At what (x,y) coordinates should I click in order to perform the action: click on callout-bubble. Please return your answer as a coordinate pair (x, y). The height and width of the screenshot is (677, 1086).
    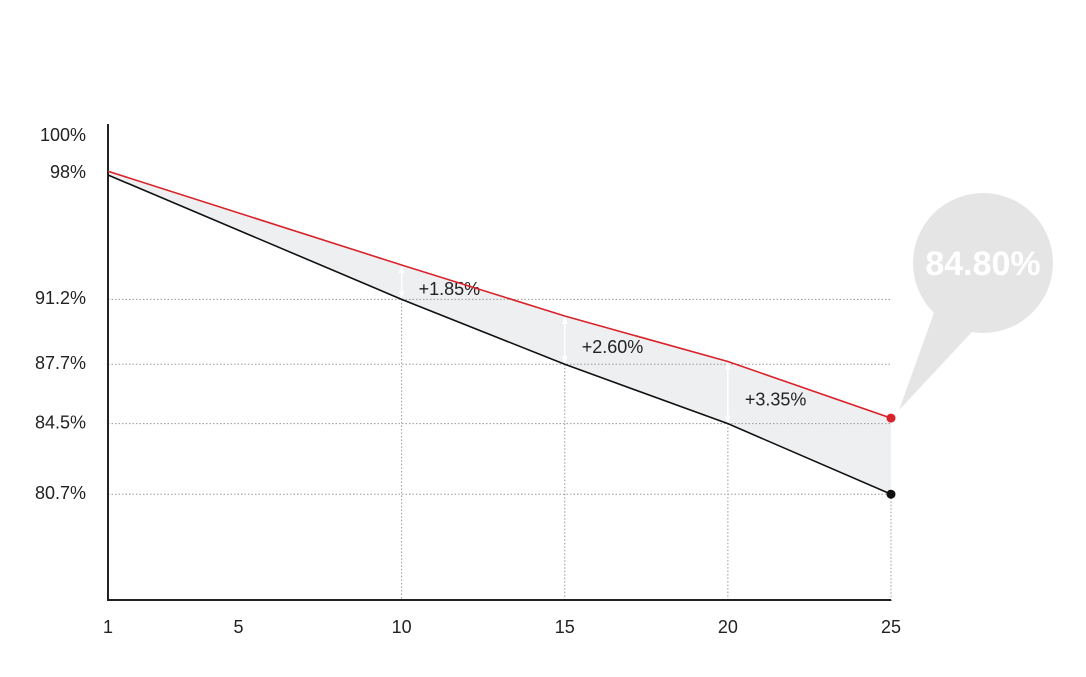
    Looking at the image, I should click on (983, 263).